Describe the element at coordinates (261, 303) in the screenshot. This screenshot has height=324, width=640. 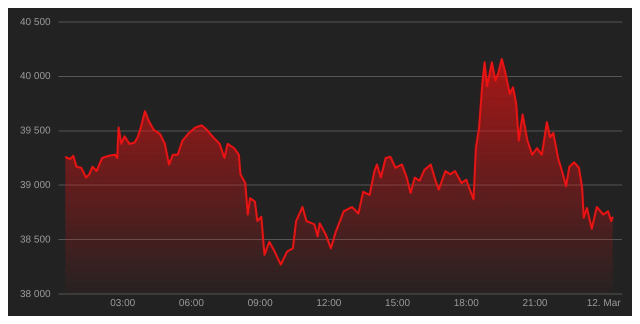
I see `x-tick-label: 09:00` at that location.